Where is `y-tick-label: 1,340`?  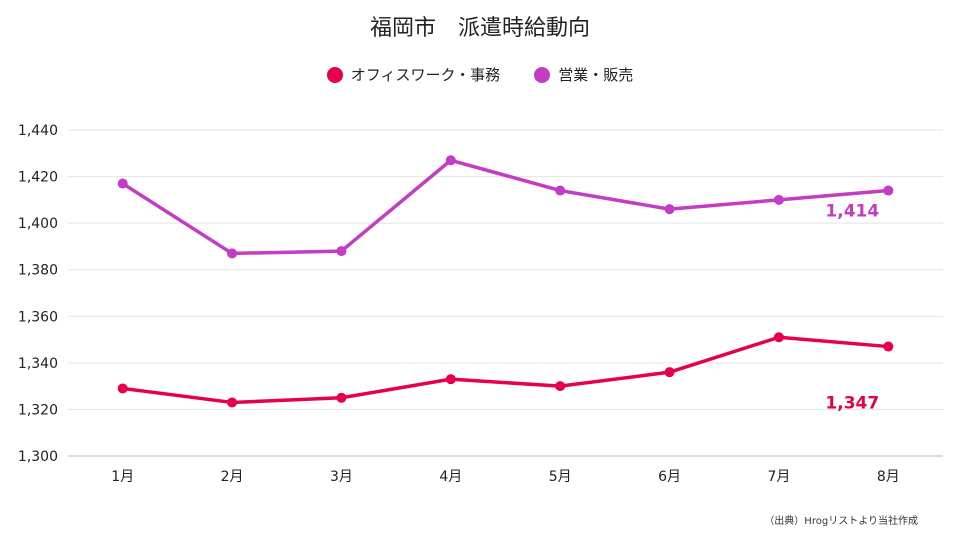 y-tick-label: 1,340 is located at coordinates (38, 364).